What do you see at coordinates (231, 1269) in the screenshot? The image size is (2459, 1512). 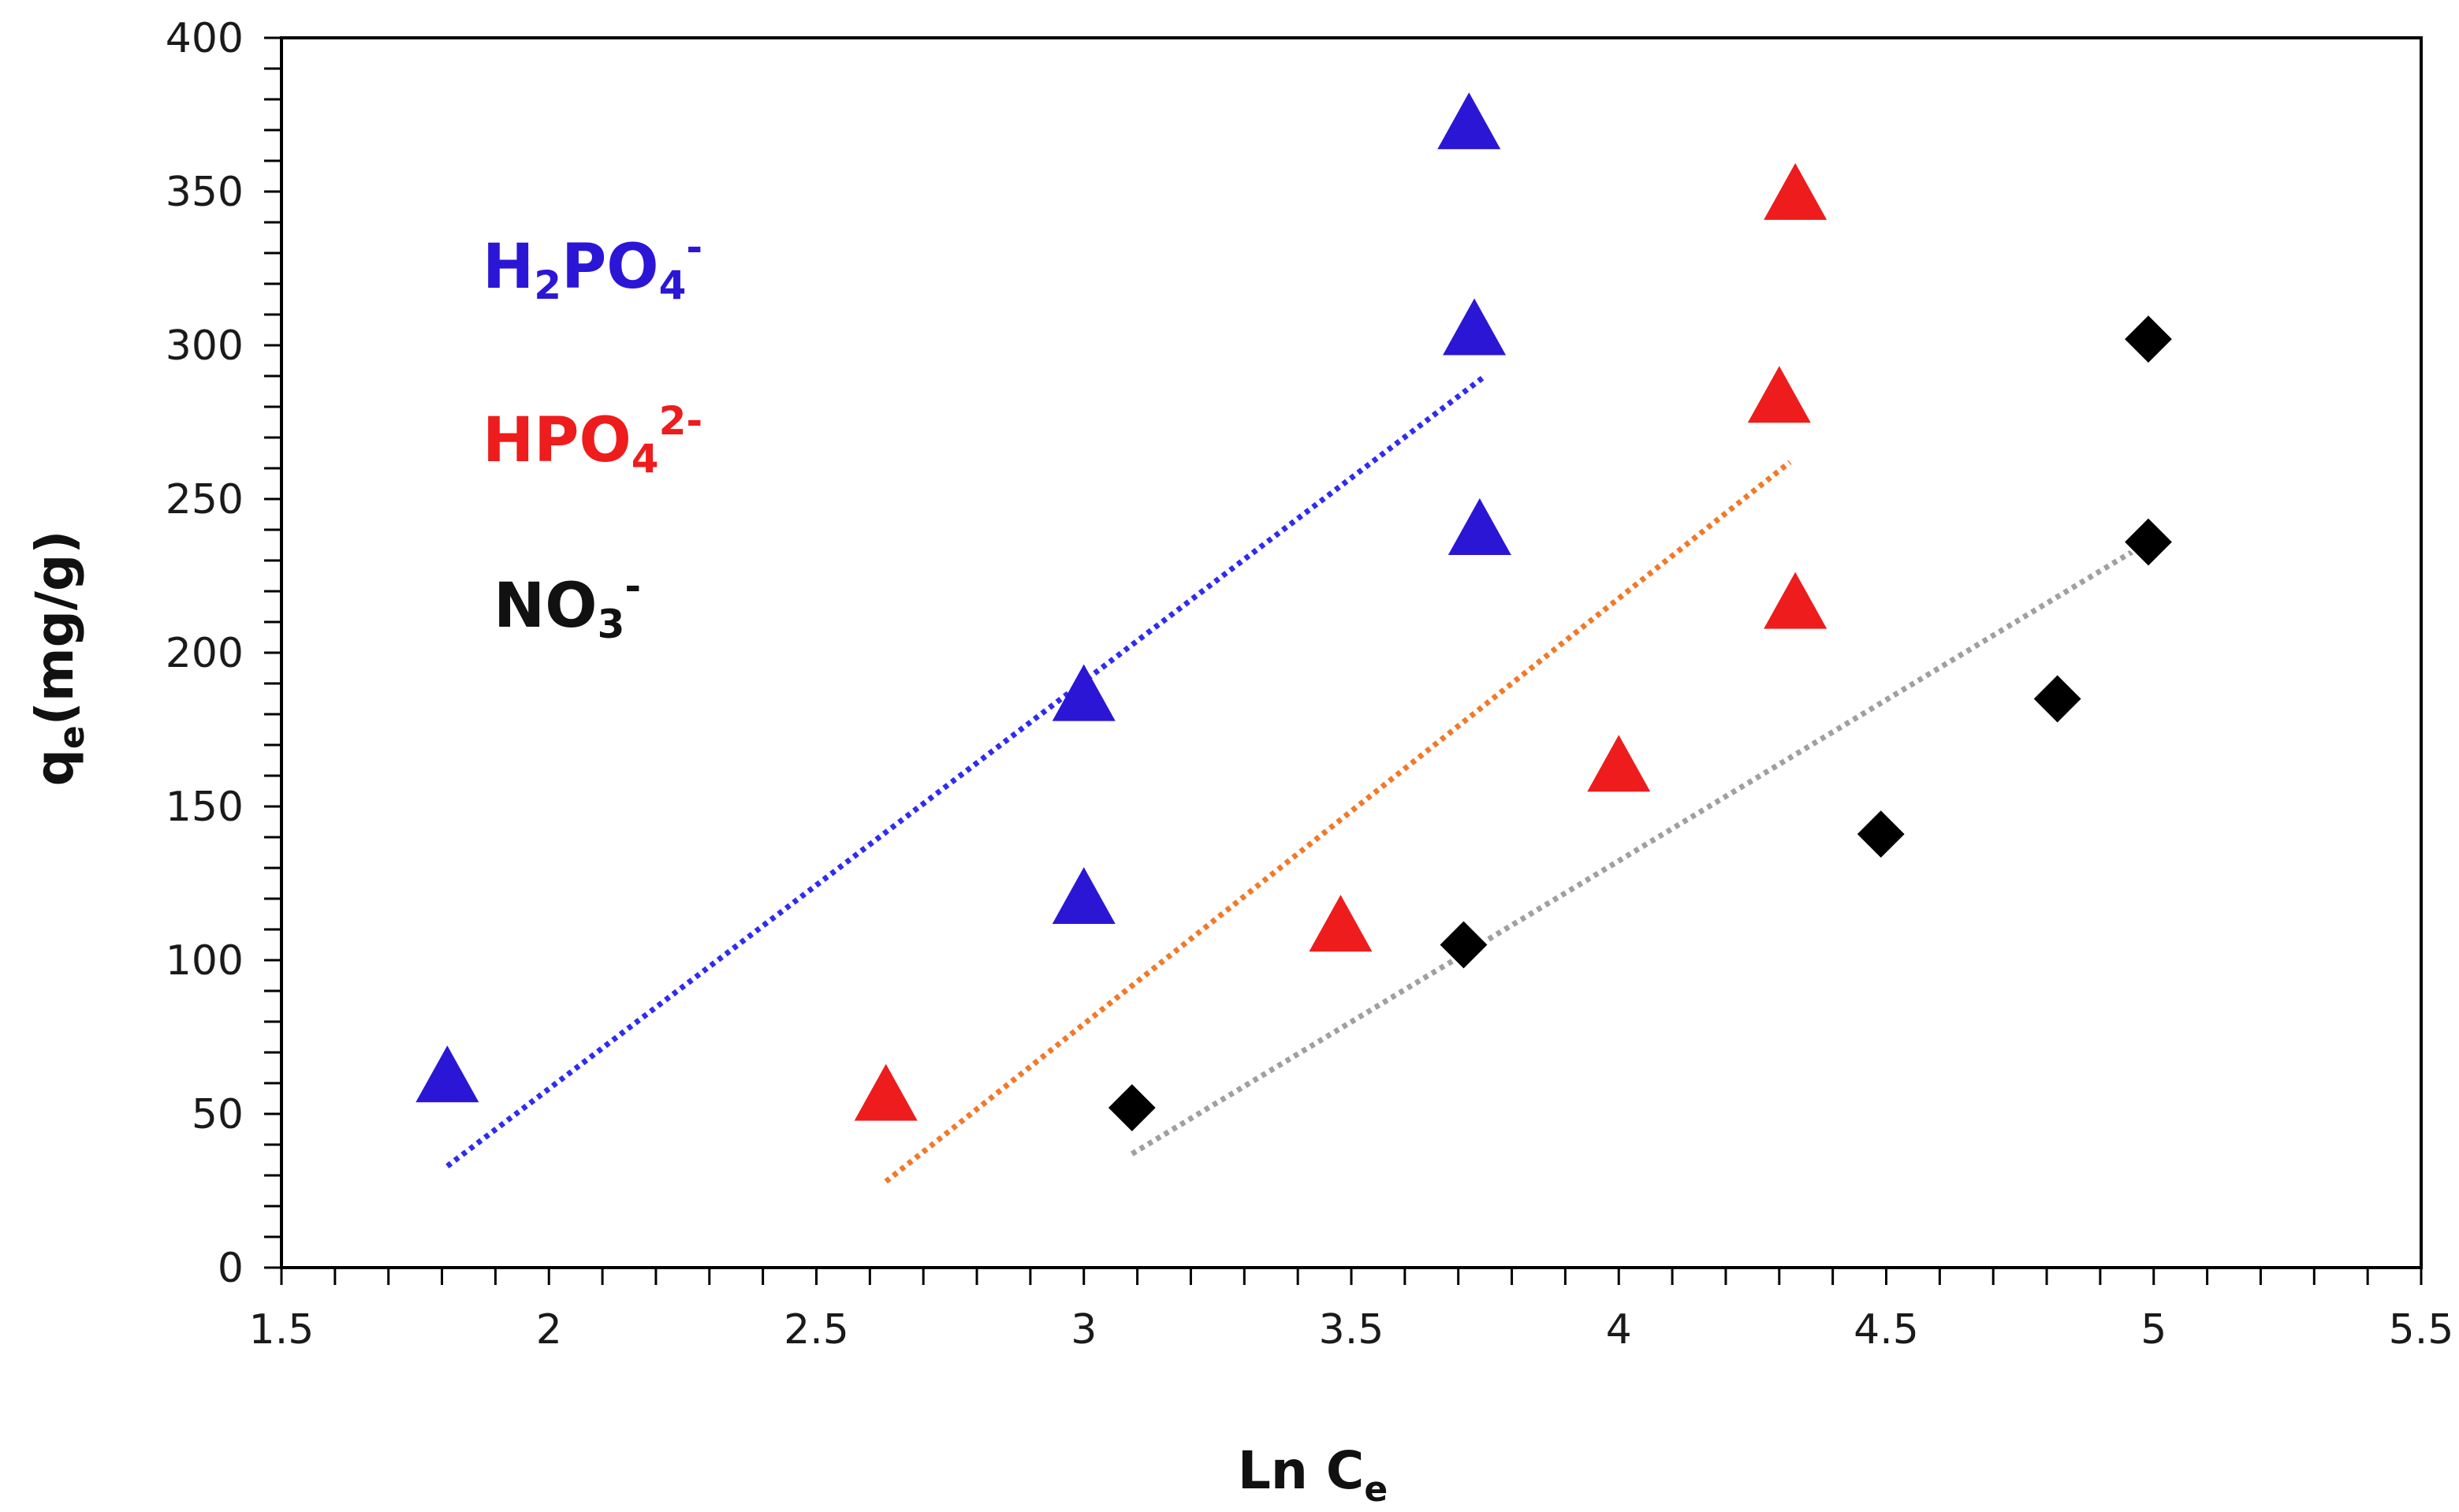 I see `y-tick-label: 0` at bounding box center [231, 1269].